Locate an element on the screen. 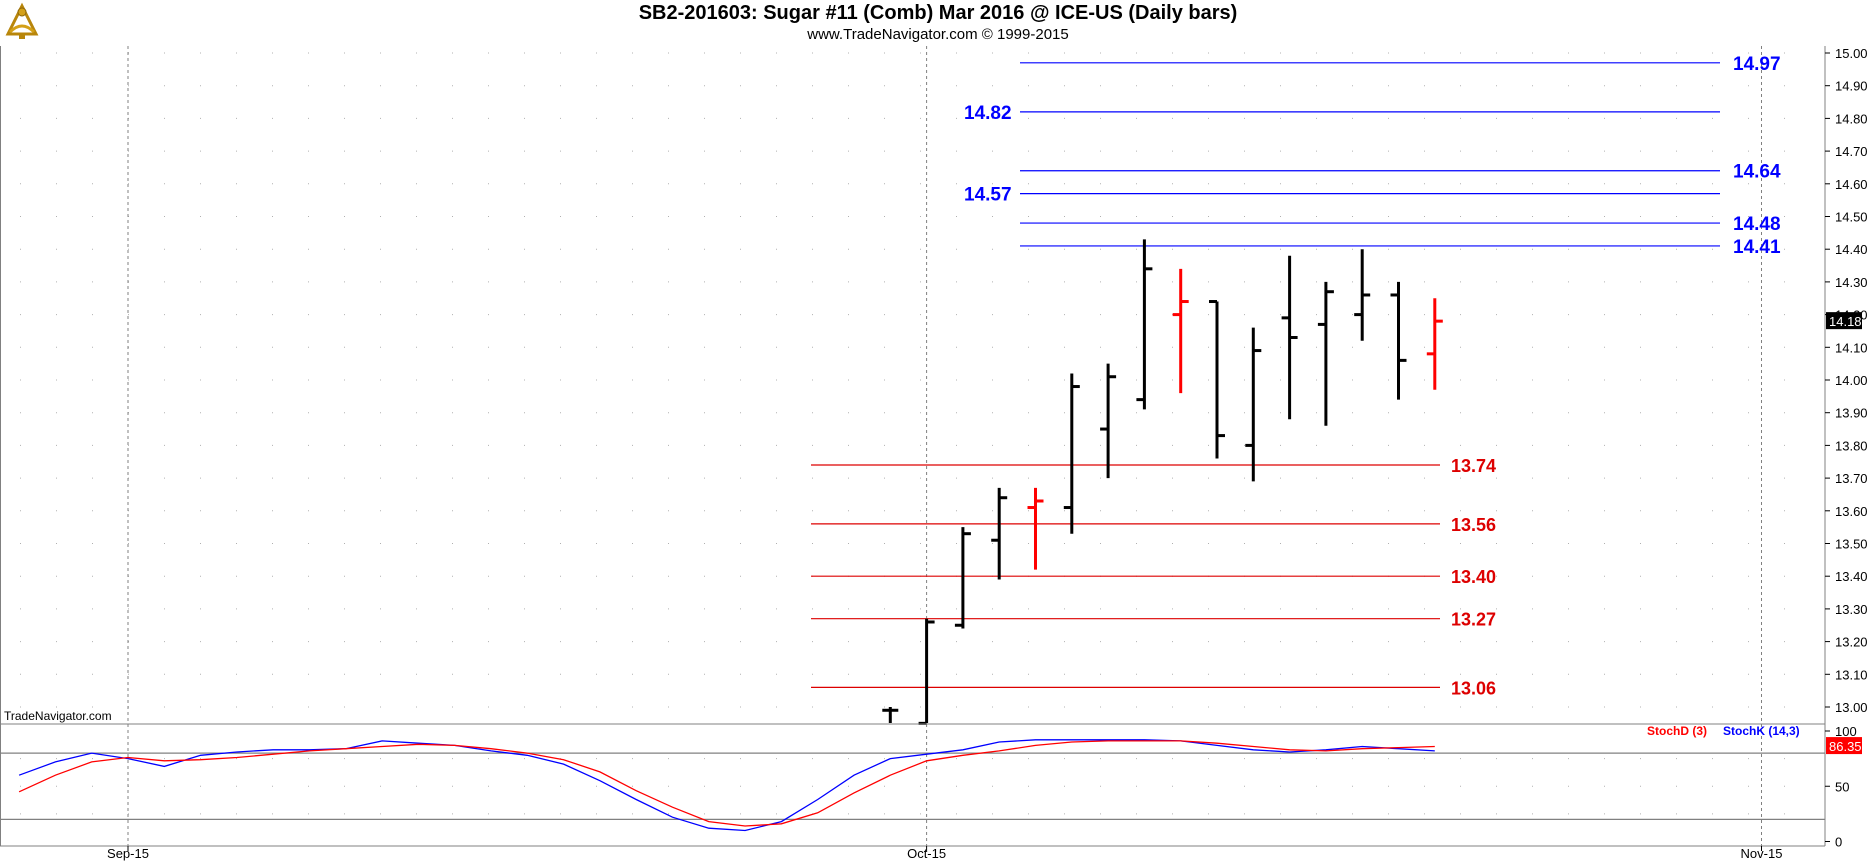 Image resolution: width=1876 pixels, height=863 pixels. indicator-y-tick-label: 100 is located at coordinates (1846, 731).